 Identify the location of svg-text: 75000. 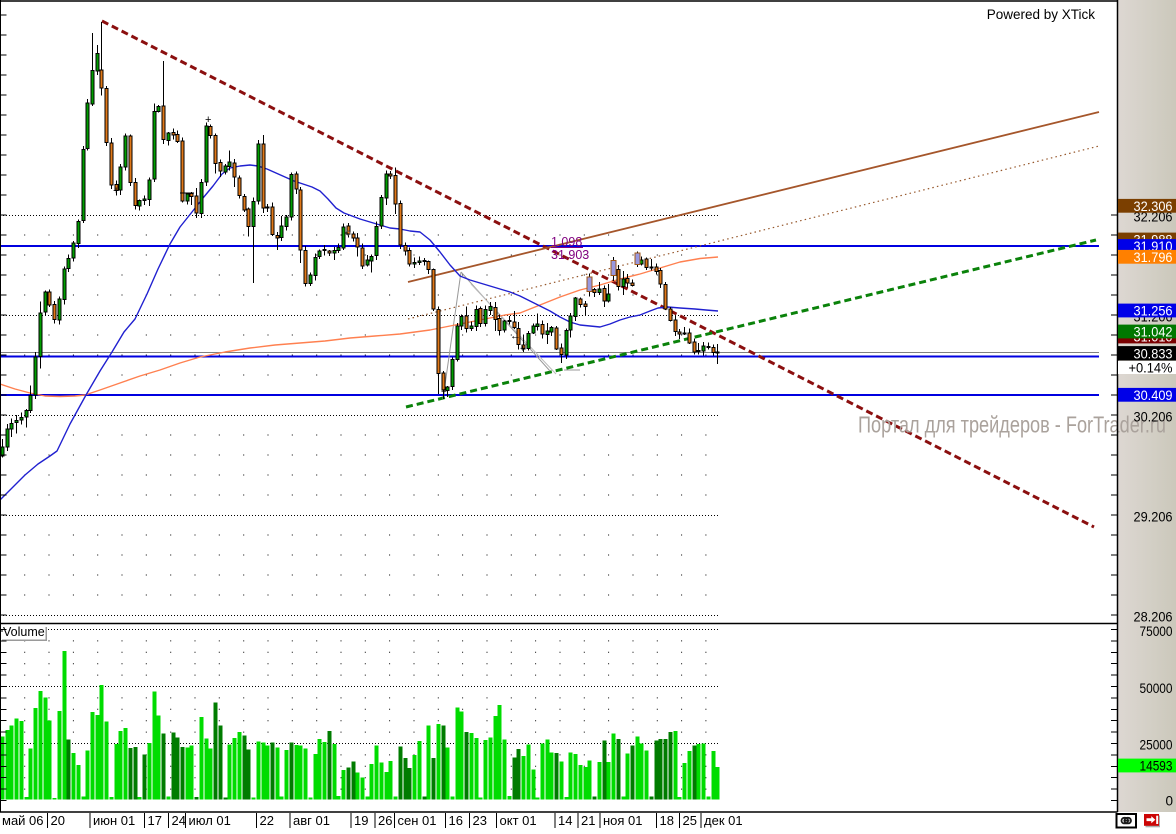
(1156, 631).